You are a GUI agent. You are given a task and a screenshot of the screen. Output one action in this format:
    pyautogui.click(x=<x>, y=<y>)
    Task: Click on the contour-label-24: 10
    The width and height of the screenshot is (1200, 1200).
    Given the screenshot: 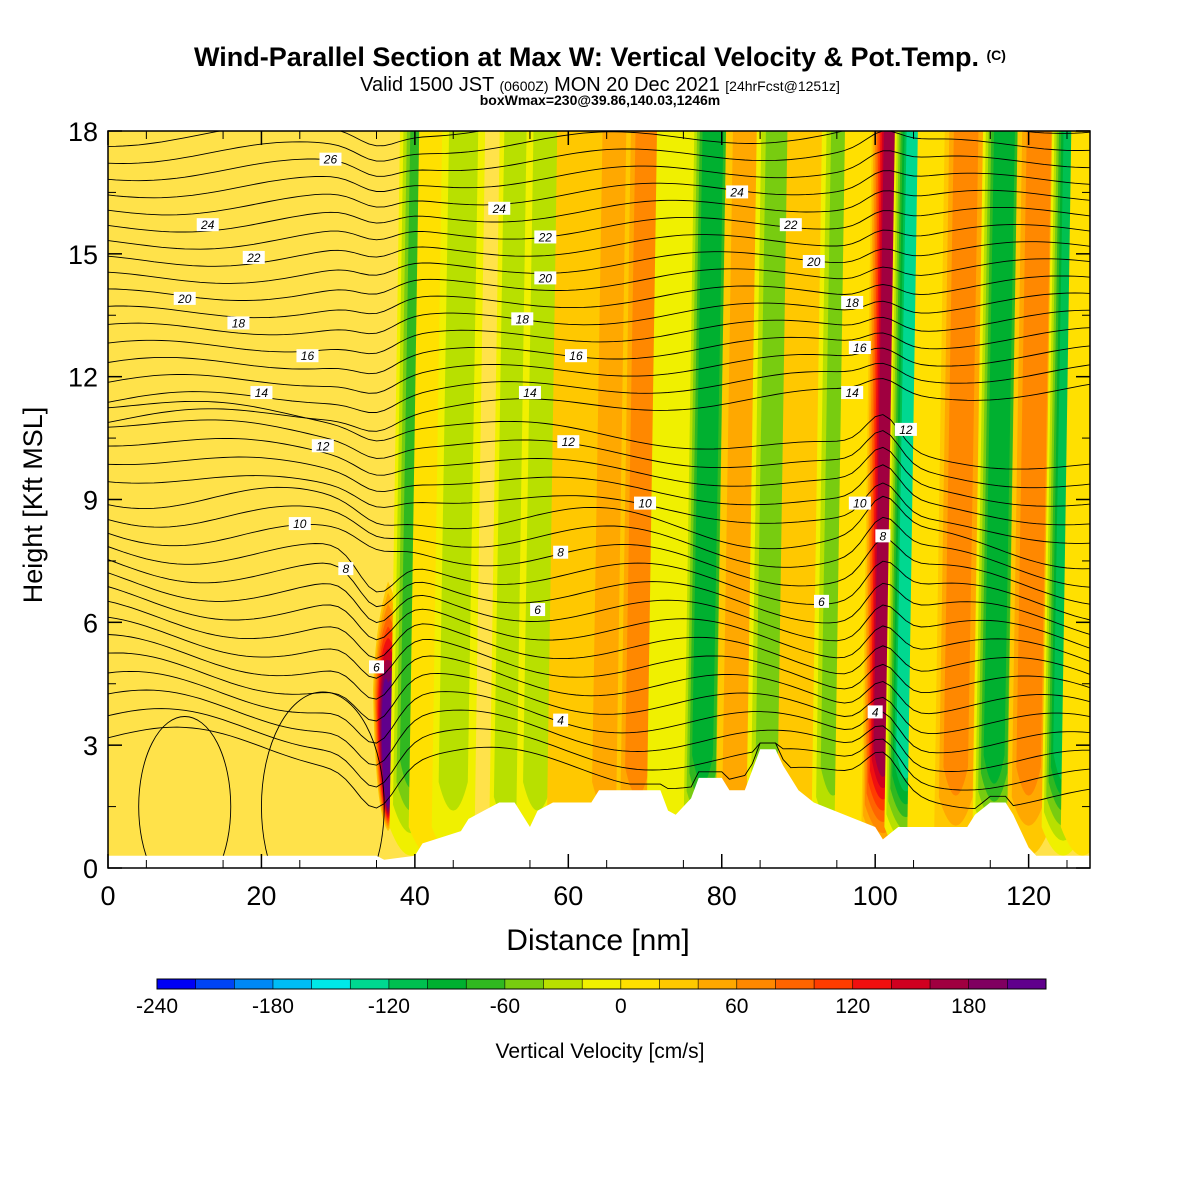 What is the action you would take?
    pyautogui.click(x=859, y=503)
    